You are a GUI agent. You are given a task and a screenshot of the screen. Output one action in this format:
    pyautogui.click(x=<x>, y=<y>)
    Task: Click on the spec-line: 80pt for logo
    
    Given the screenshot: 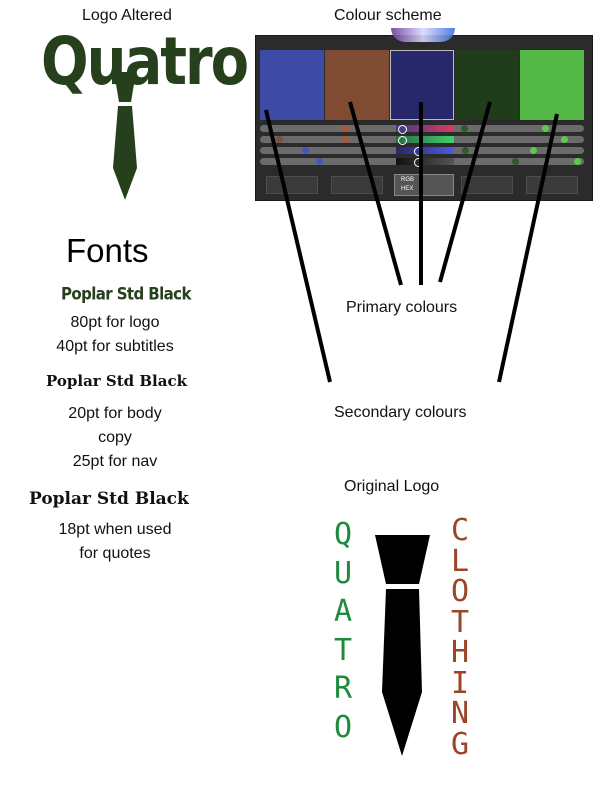 What is the action you would take?
    pyautogui.click(x=115, y=322)
    